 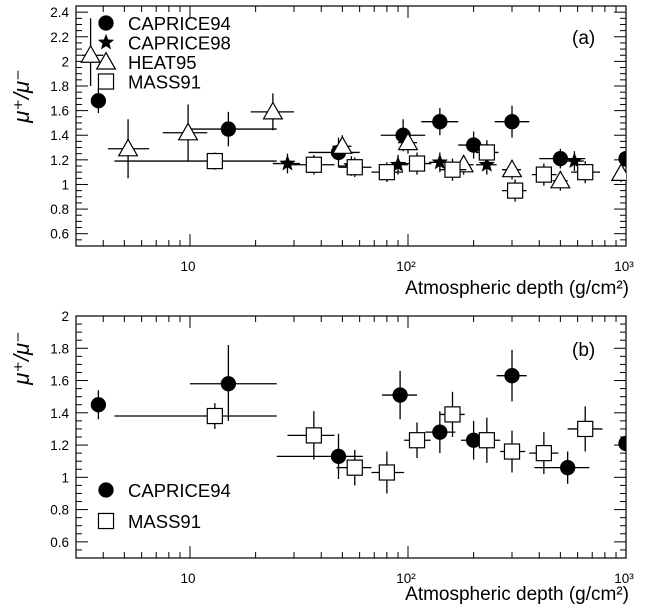 I want to click on legend-marker-caprice98, so click(x=106, y=41).